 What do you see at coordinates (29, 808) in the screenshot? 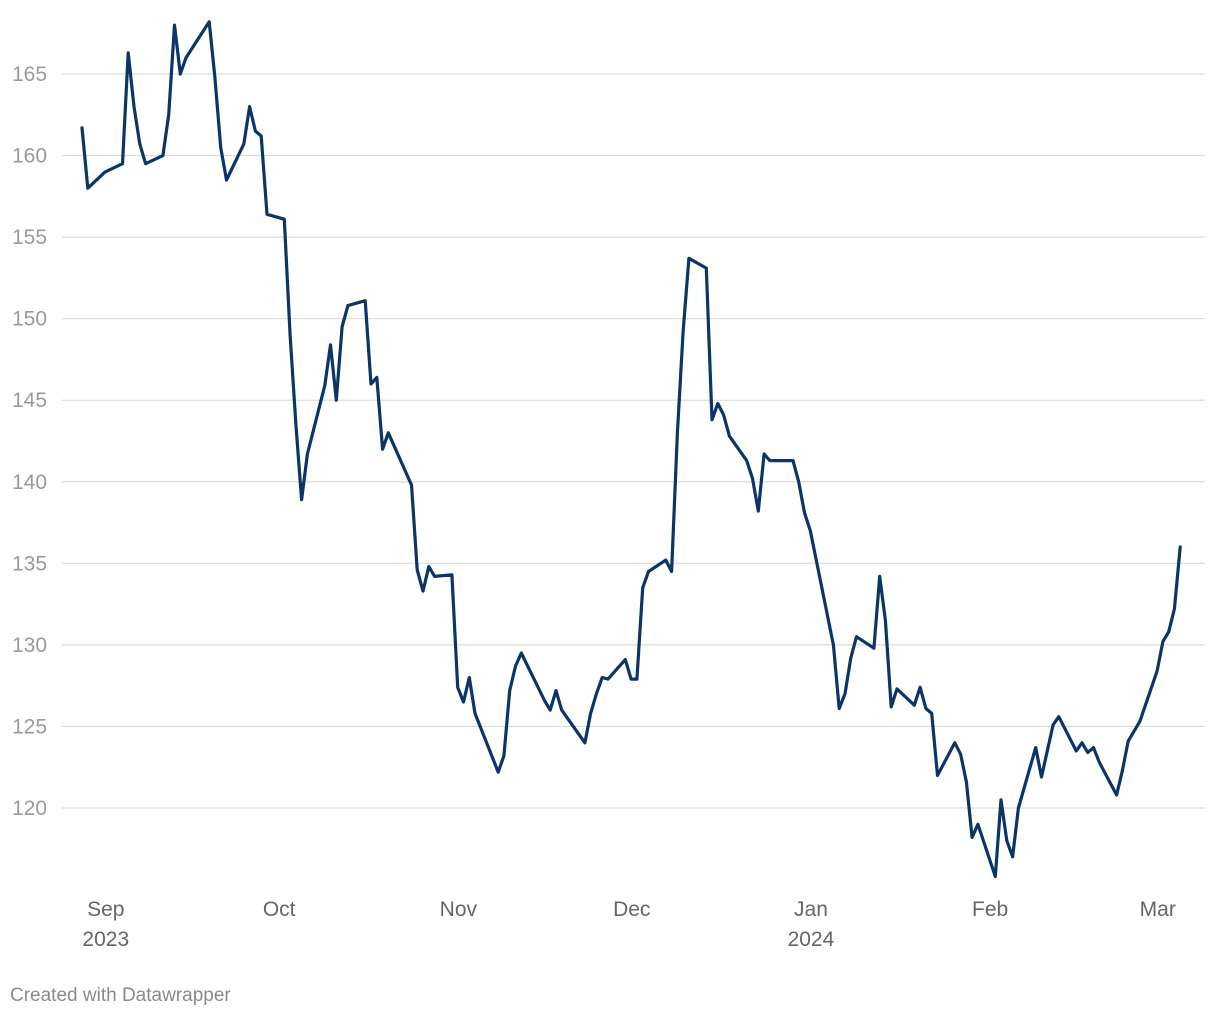
I see `y-tick-label: 120` at bounding box center [29, 808].